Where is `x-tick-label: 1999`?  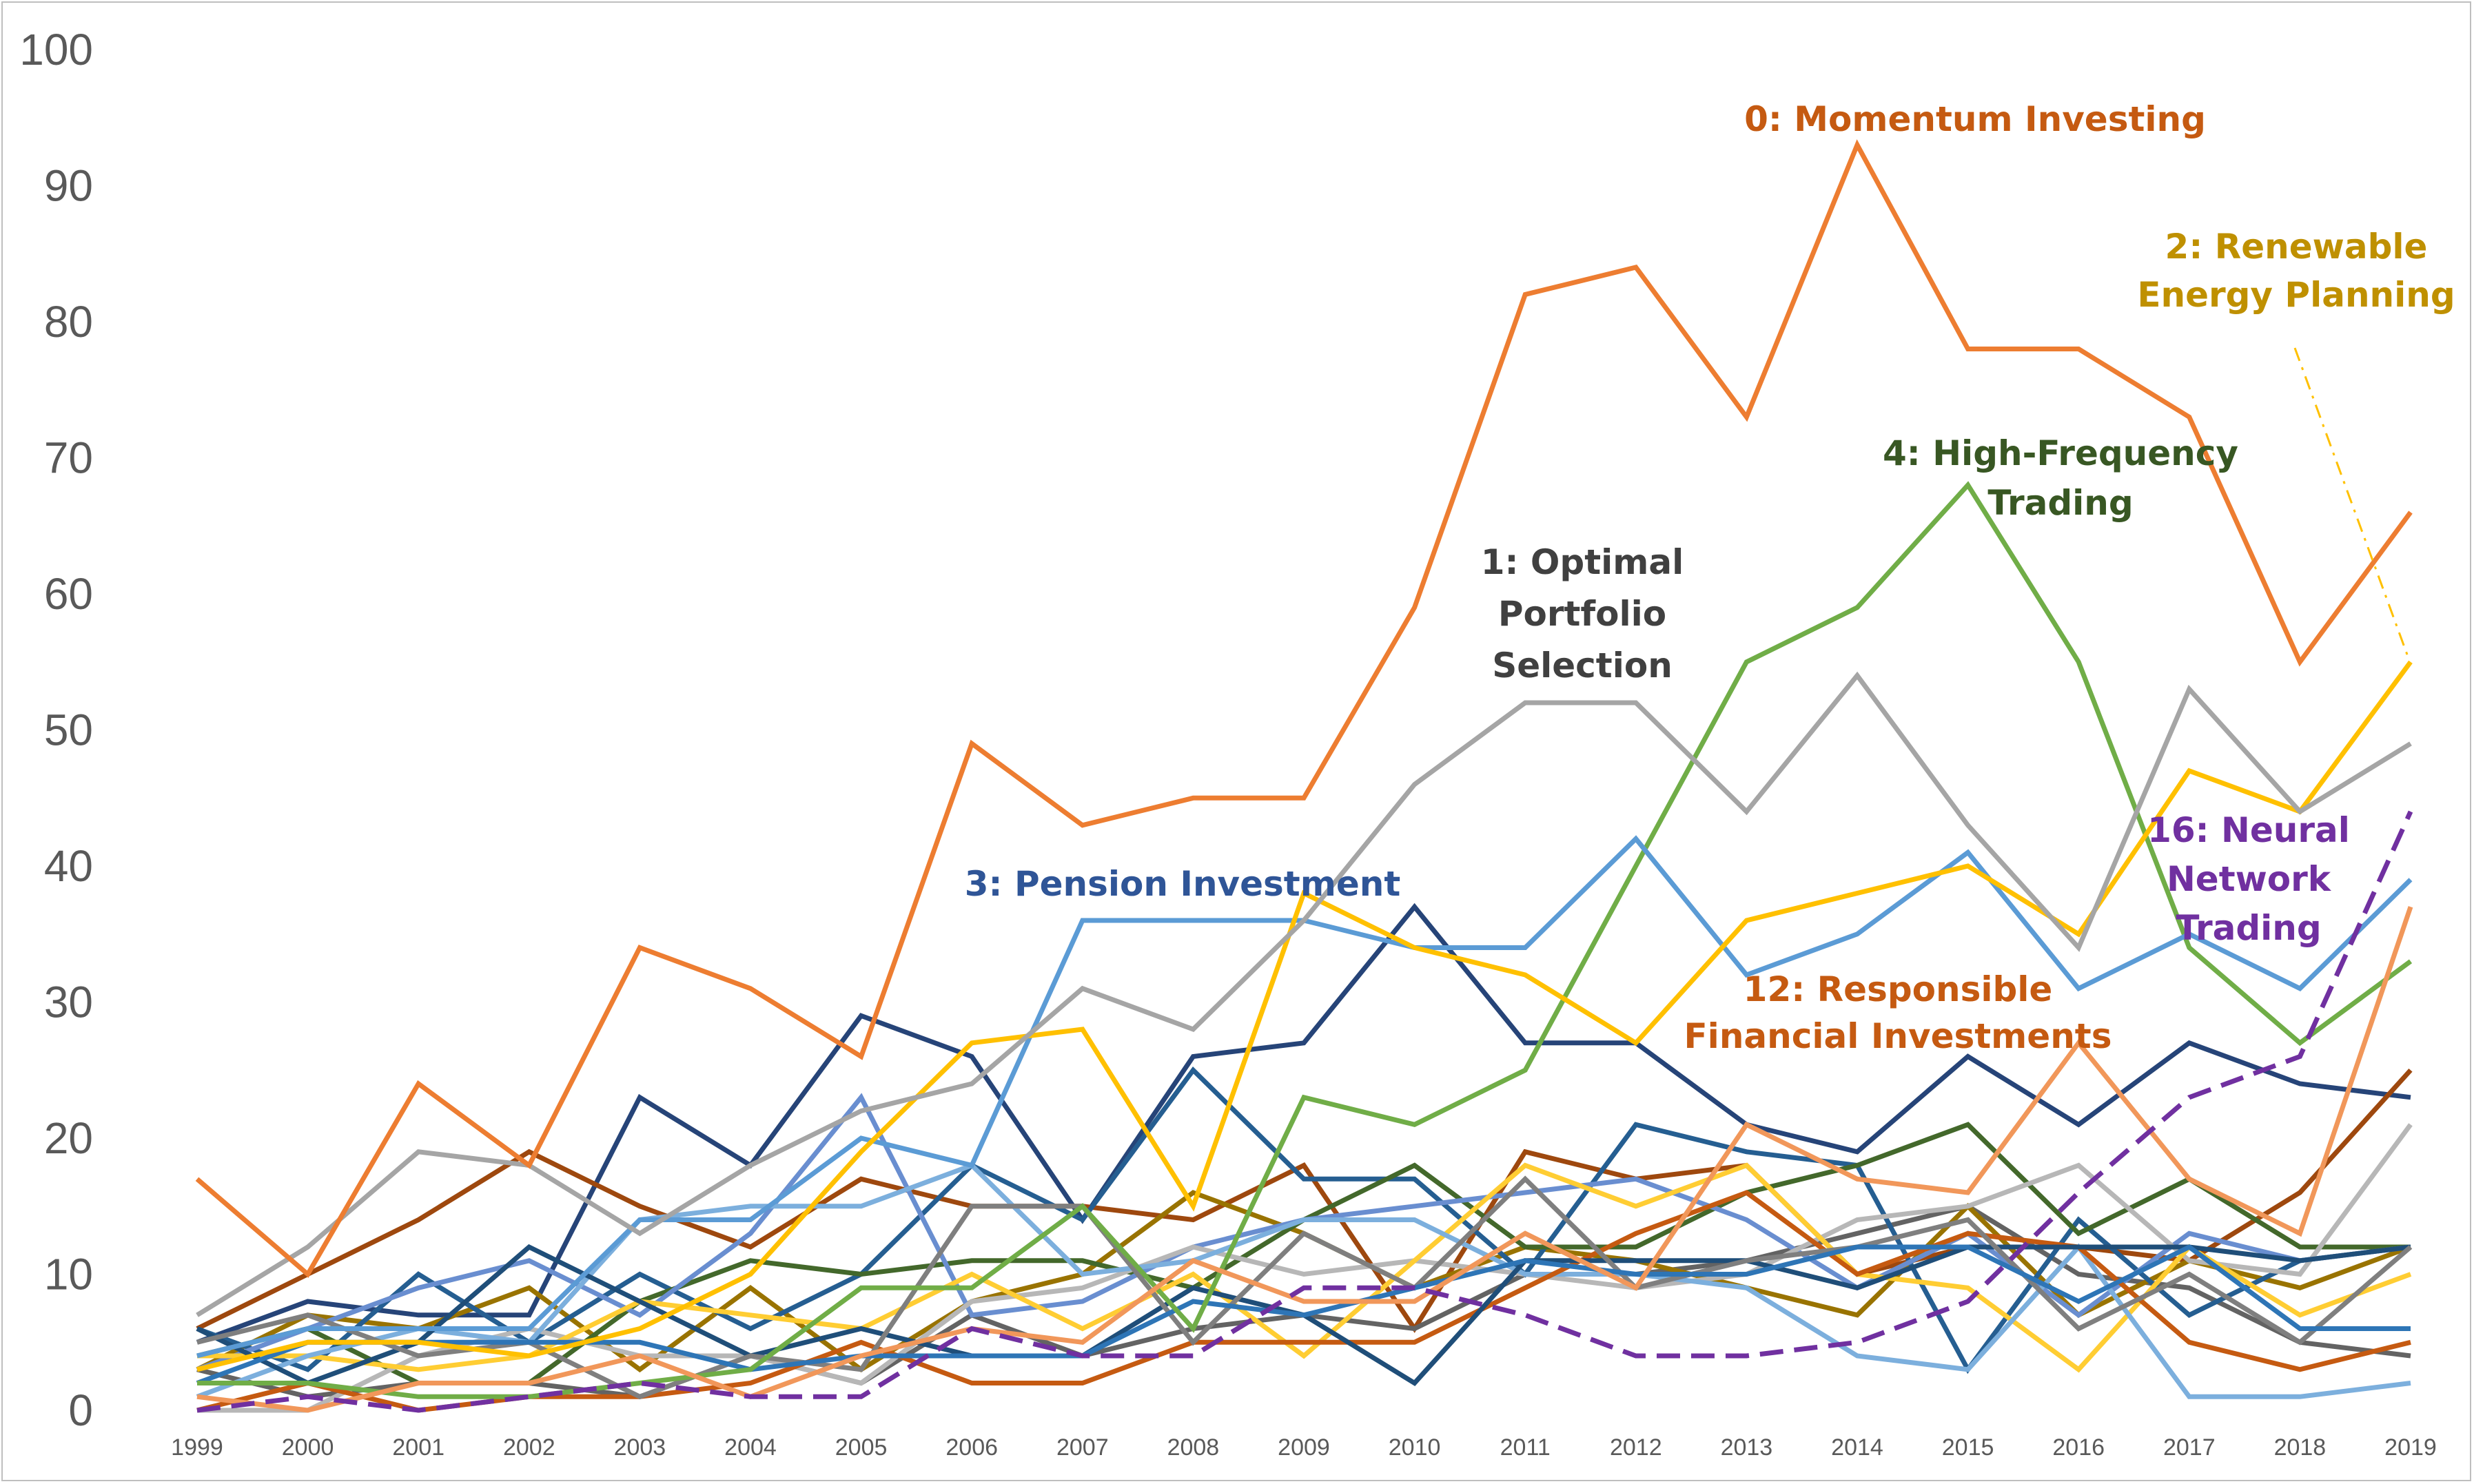
x-tick-label: 1999 is located at coordinates (197, 1447).